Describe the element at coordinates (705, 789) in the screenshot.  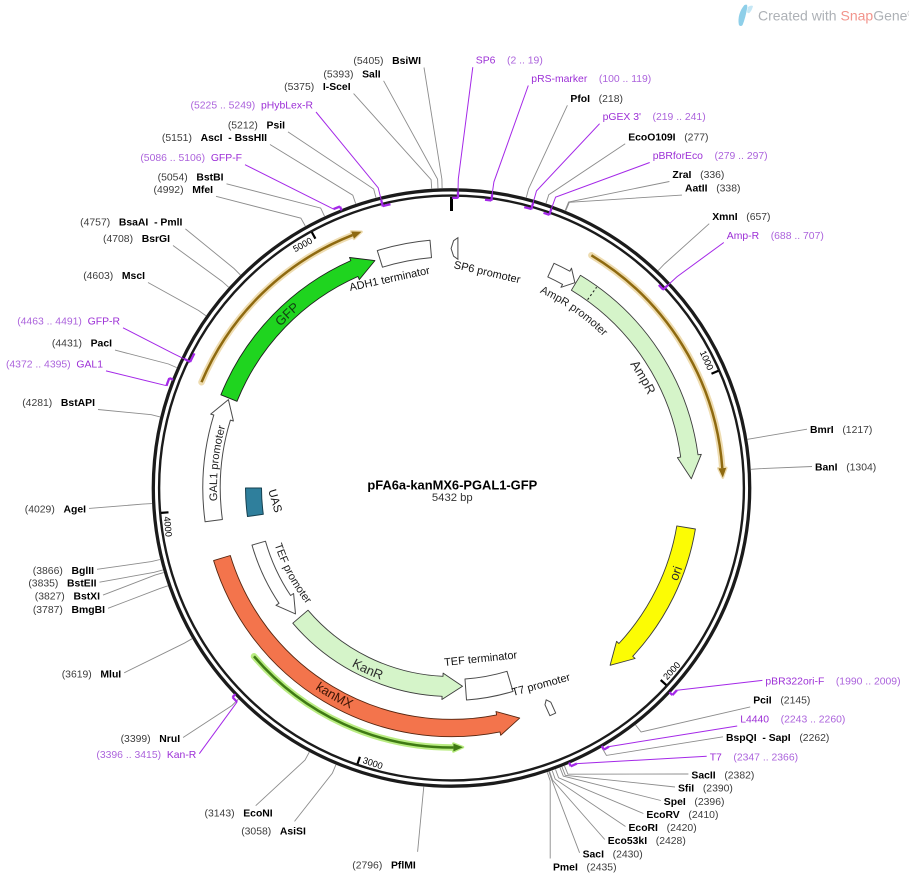
I see `svg-text: SfiI (2390)` at that location.